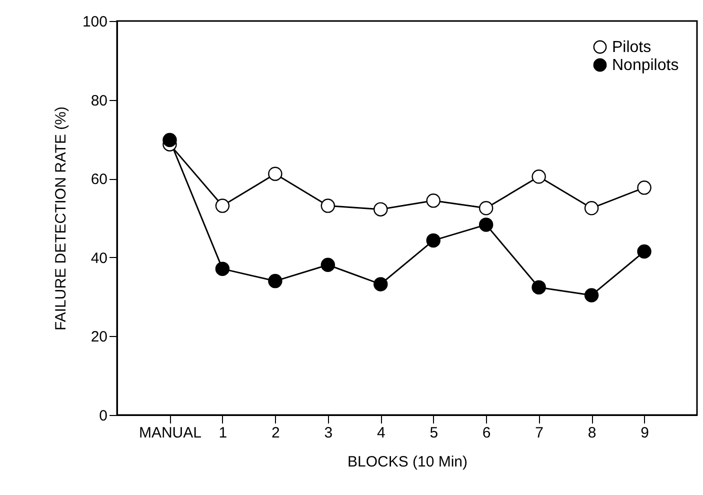  Describe the element at coordinates (434, 433) in the screenshot. I see `x-tick-label: 5` at that location.